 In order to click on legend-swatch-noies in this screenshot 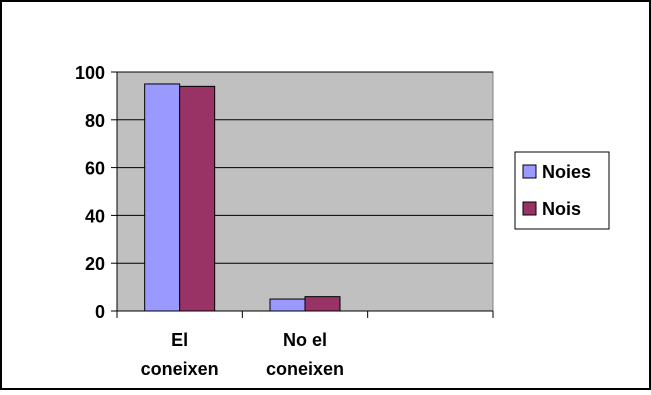, I will do `click(529, 171)`.